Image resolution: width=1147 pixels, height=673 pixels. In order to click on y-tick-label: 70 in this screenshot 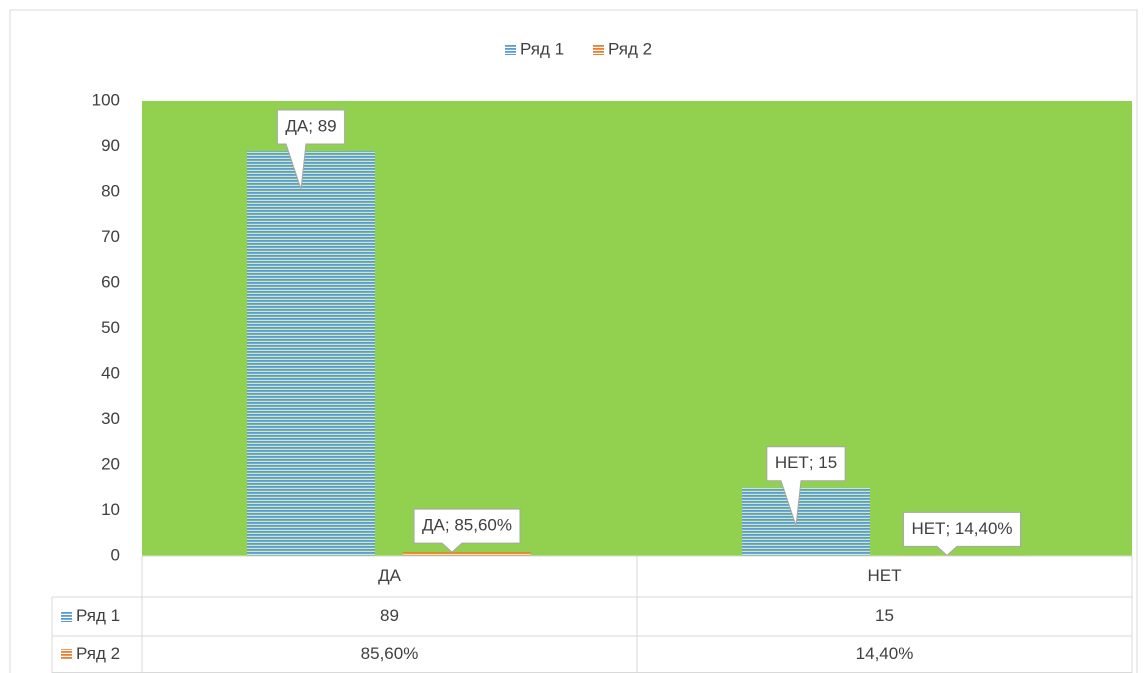, I will do `click(110, 236)`.